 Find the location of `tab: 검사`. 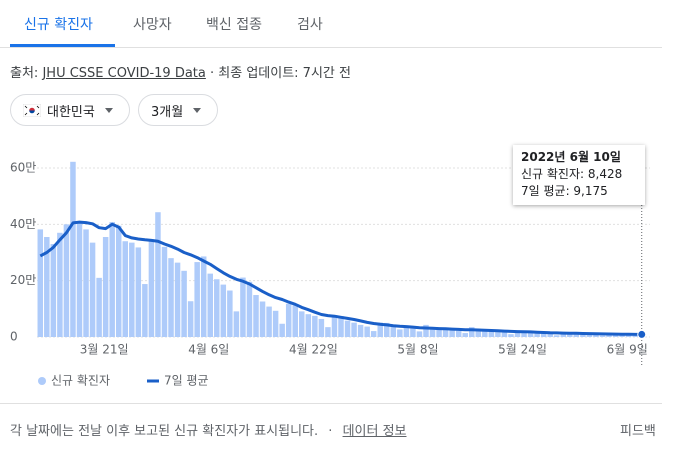

tab: 검사 is located at coordinates (310, 25).